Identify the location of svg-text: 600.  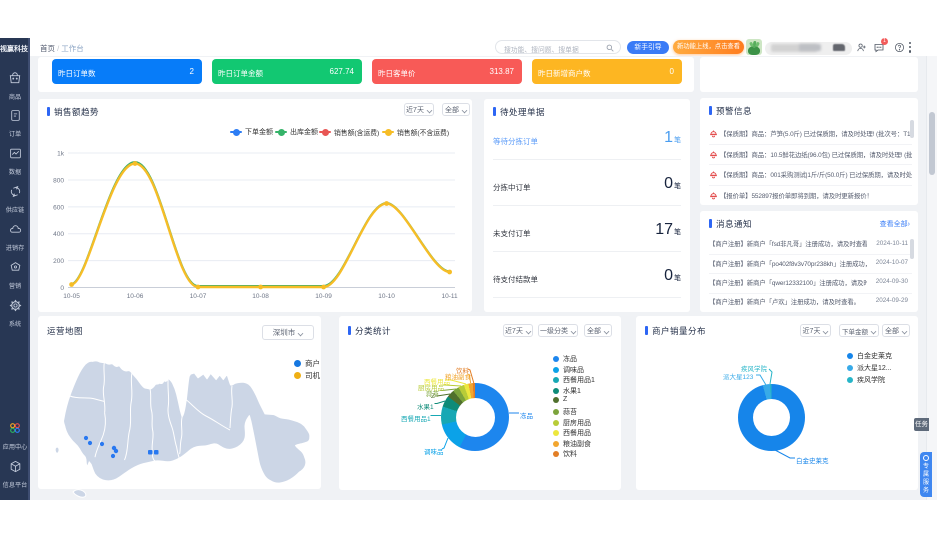
(58, 208).